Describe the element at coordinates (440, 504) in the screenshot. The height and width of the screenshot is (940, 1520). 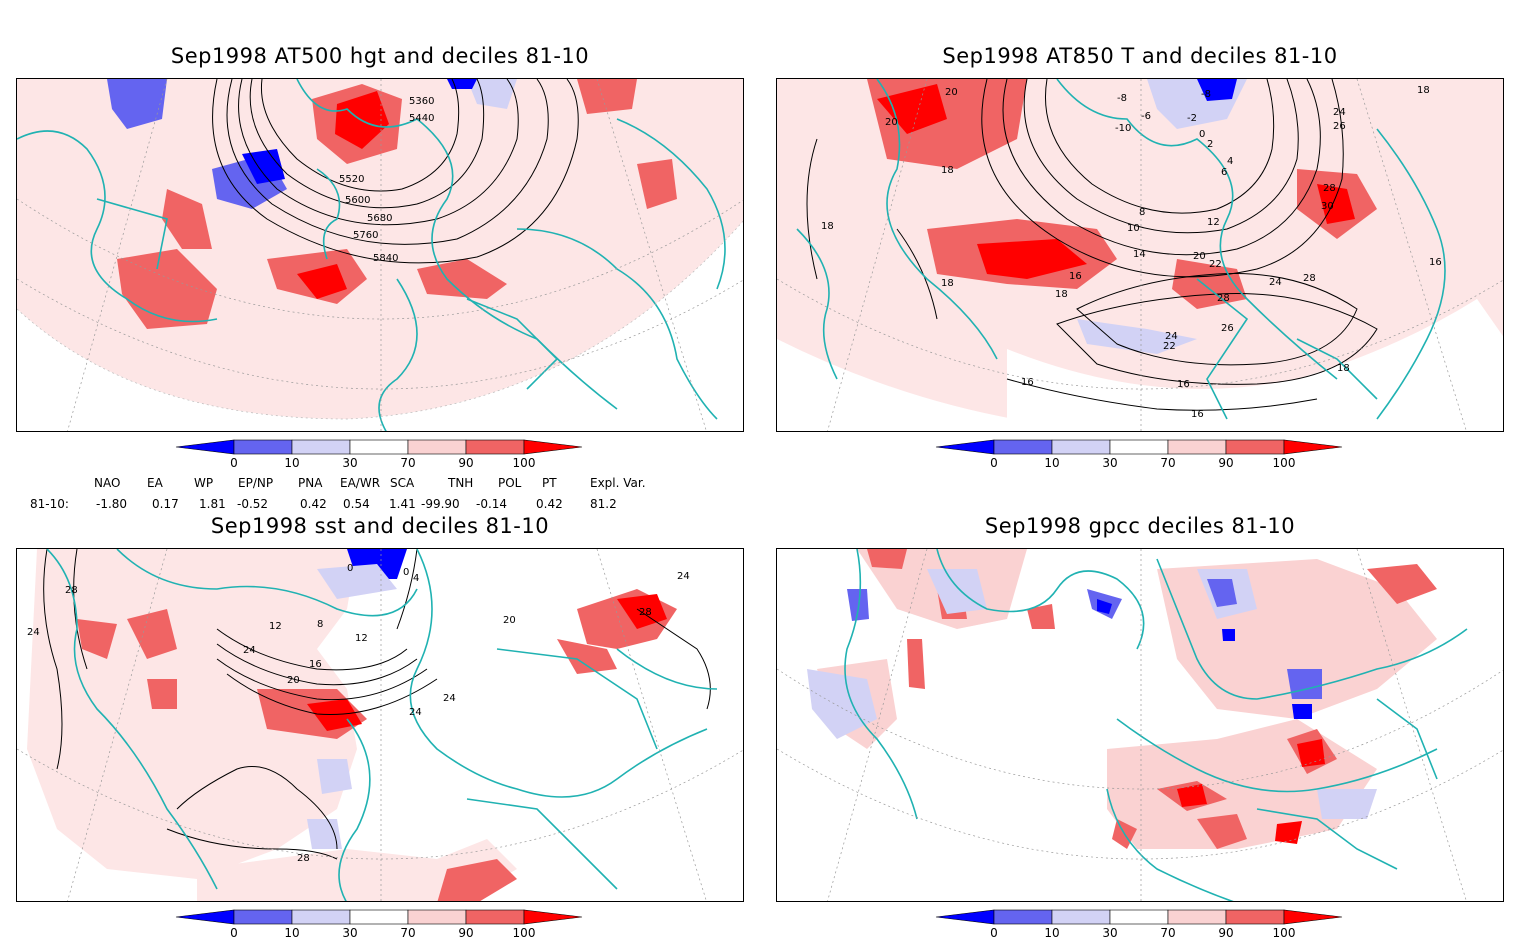
I see `index-value-tnh: -99.90` at that location.